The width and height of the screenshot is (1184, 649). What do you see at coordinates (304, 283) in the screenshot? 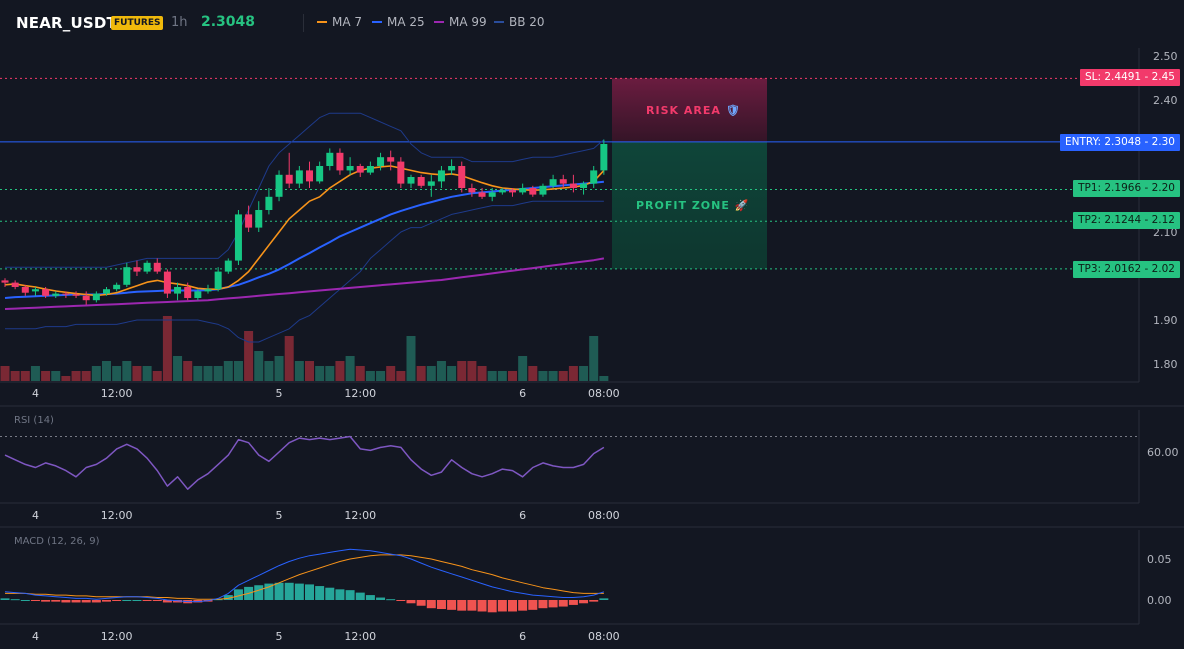
I see `ma99-line` at bounding box center [304, 283].